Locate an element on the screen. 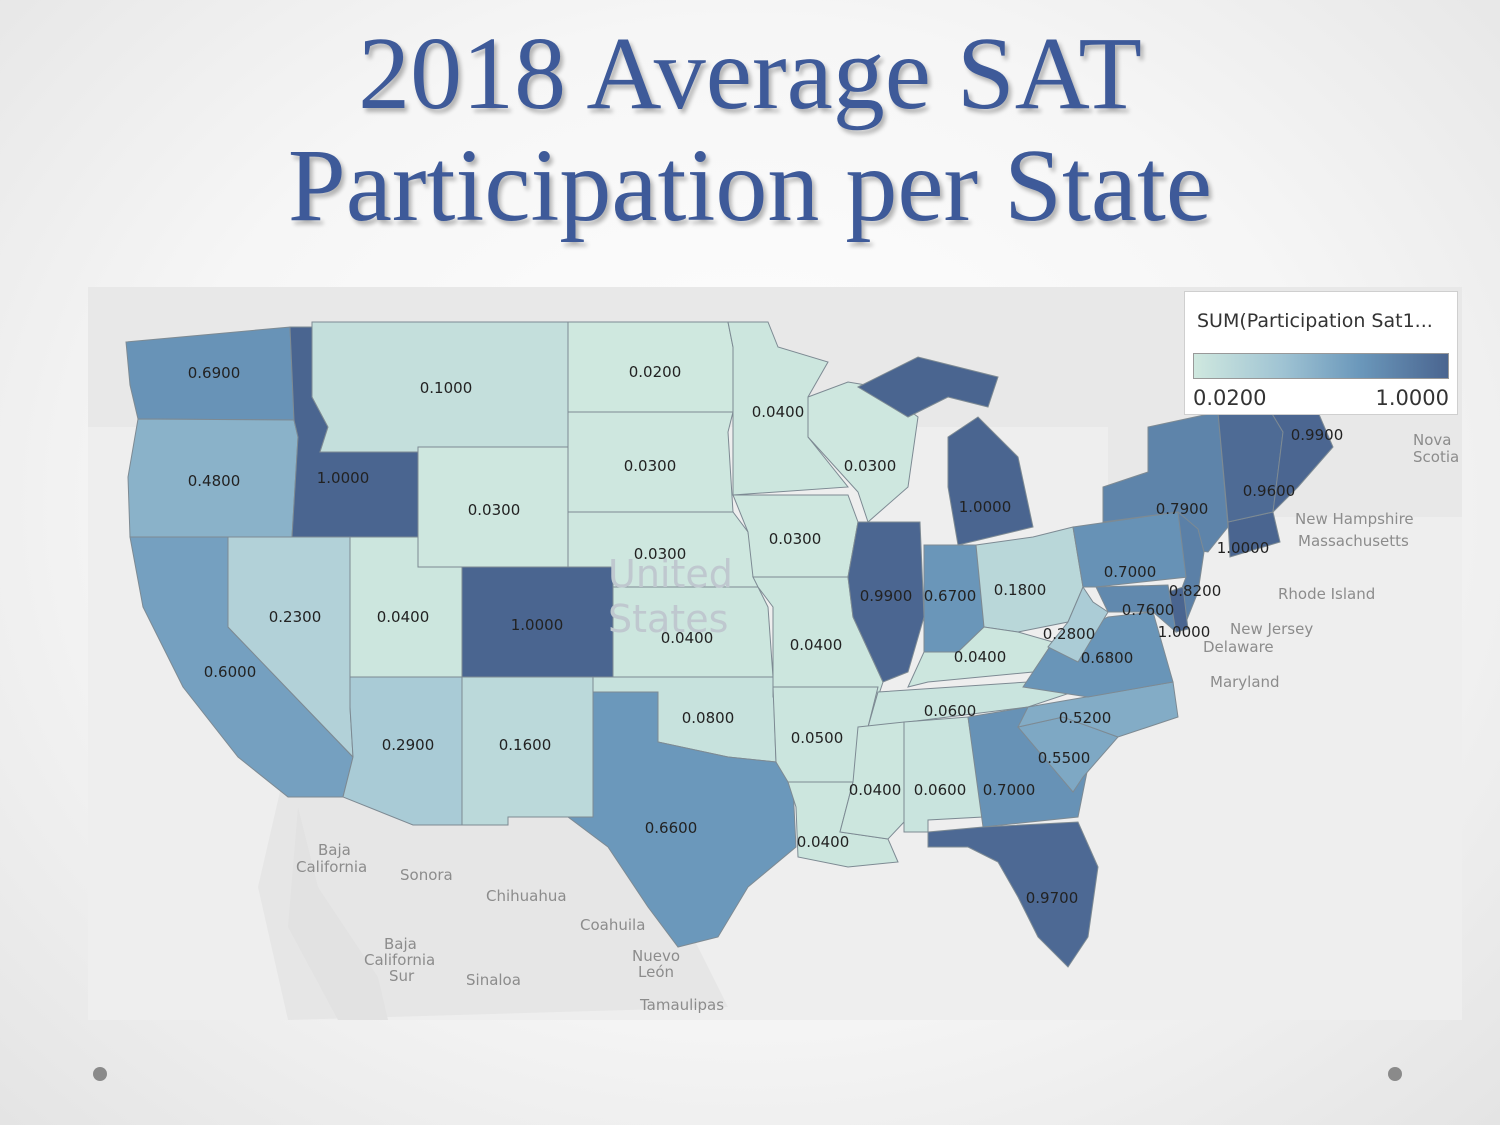 The image size is (1500, 1125). label-tamaulipas: Tamaulipas is located at coordinates (681, 1005).